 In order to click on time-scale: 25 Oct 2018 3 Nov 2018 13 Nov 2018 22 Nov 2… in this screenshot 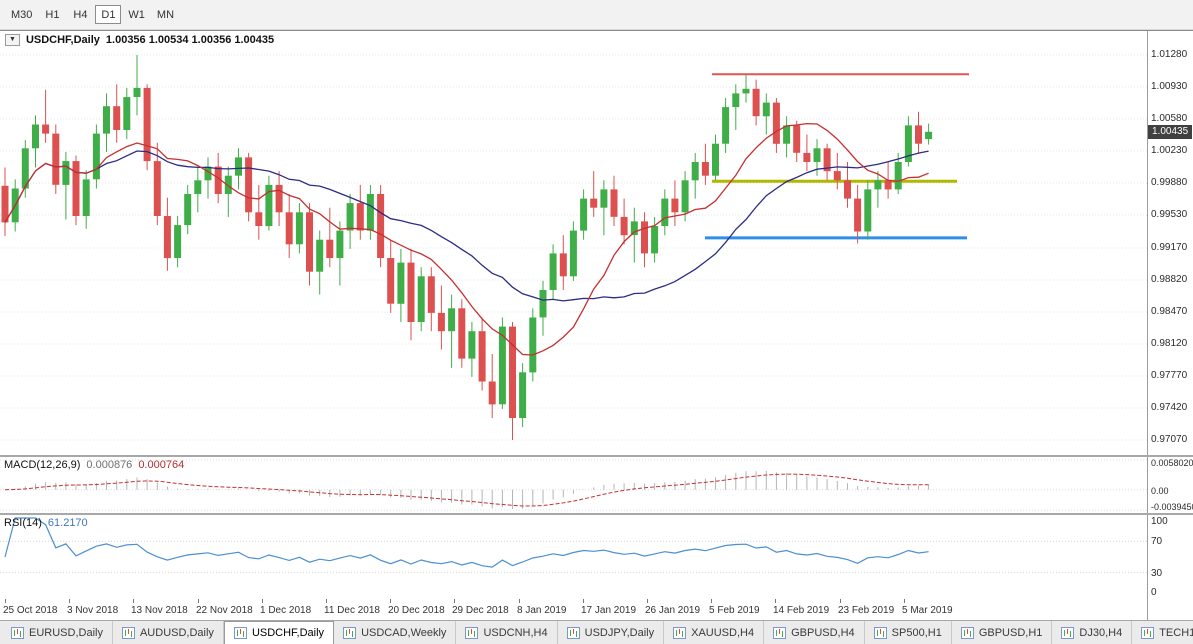, I will do `click(596, 609)`.